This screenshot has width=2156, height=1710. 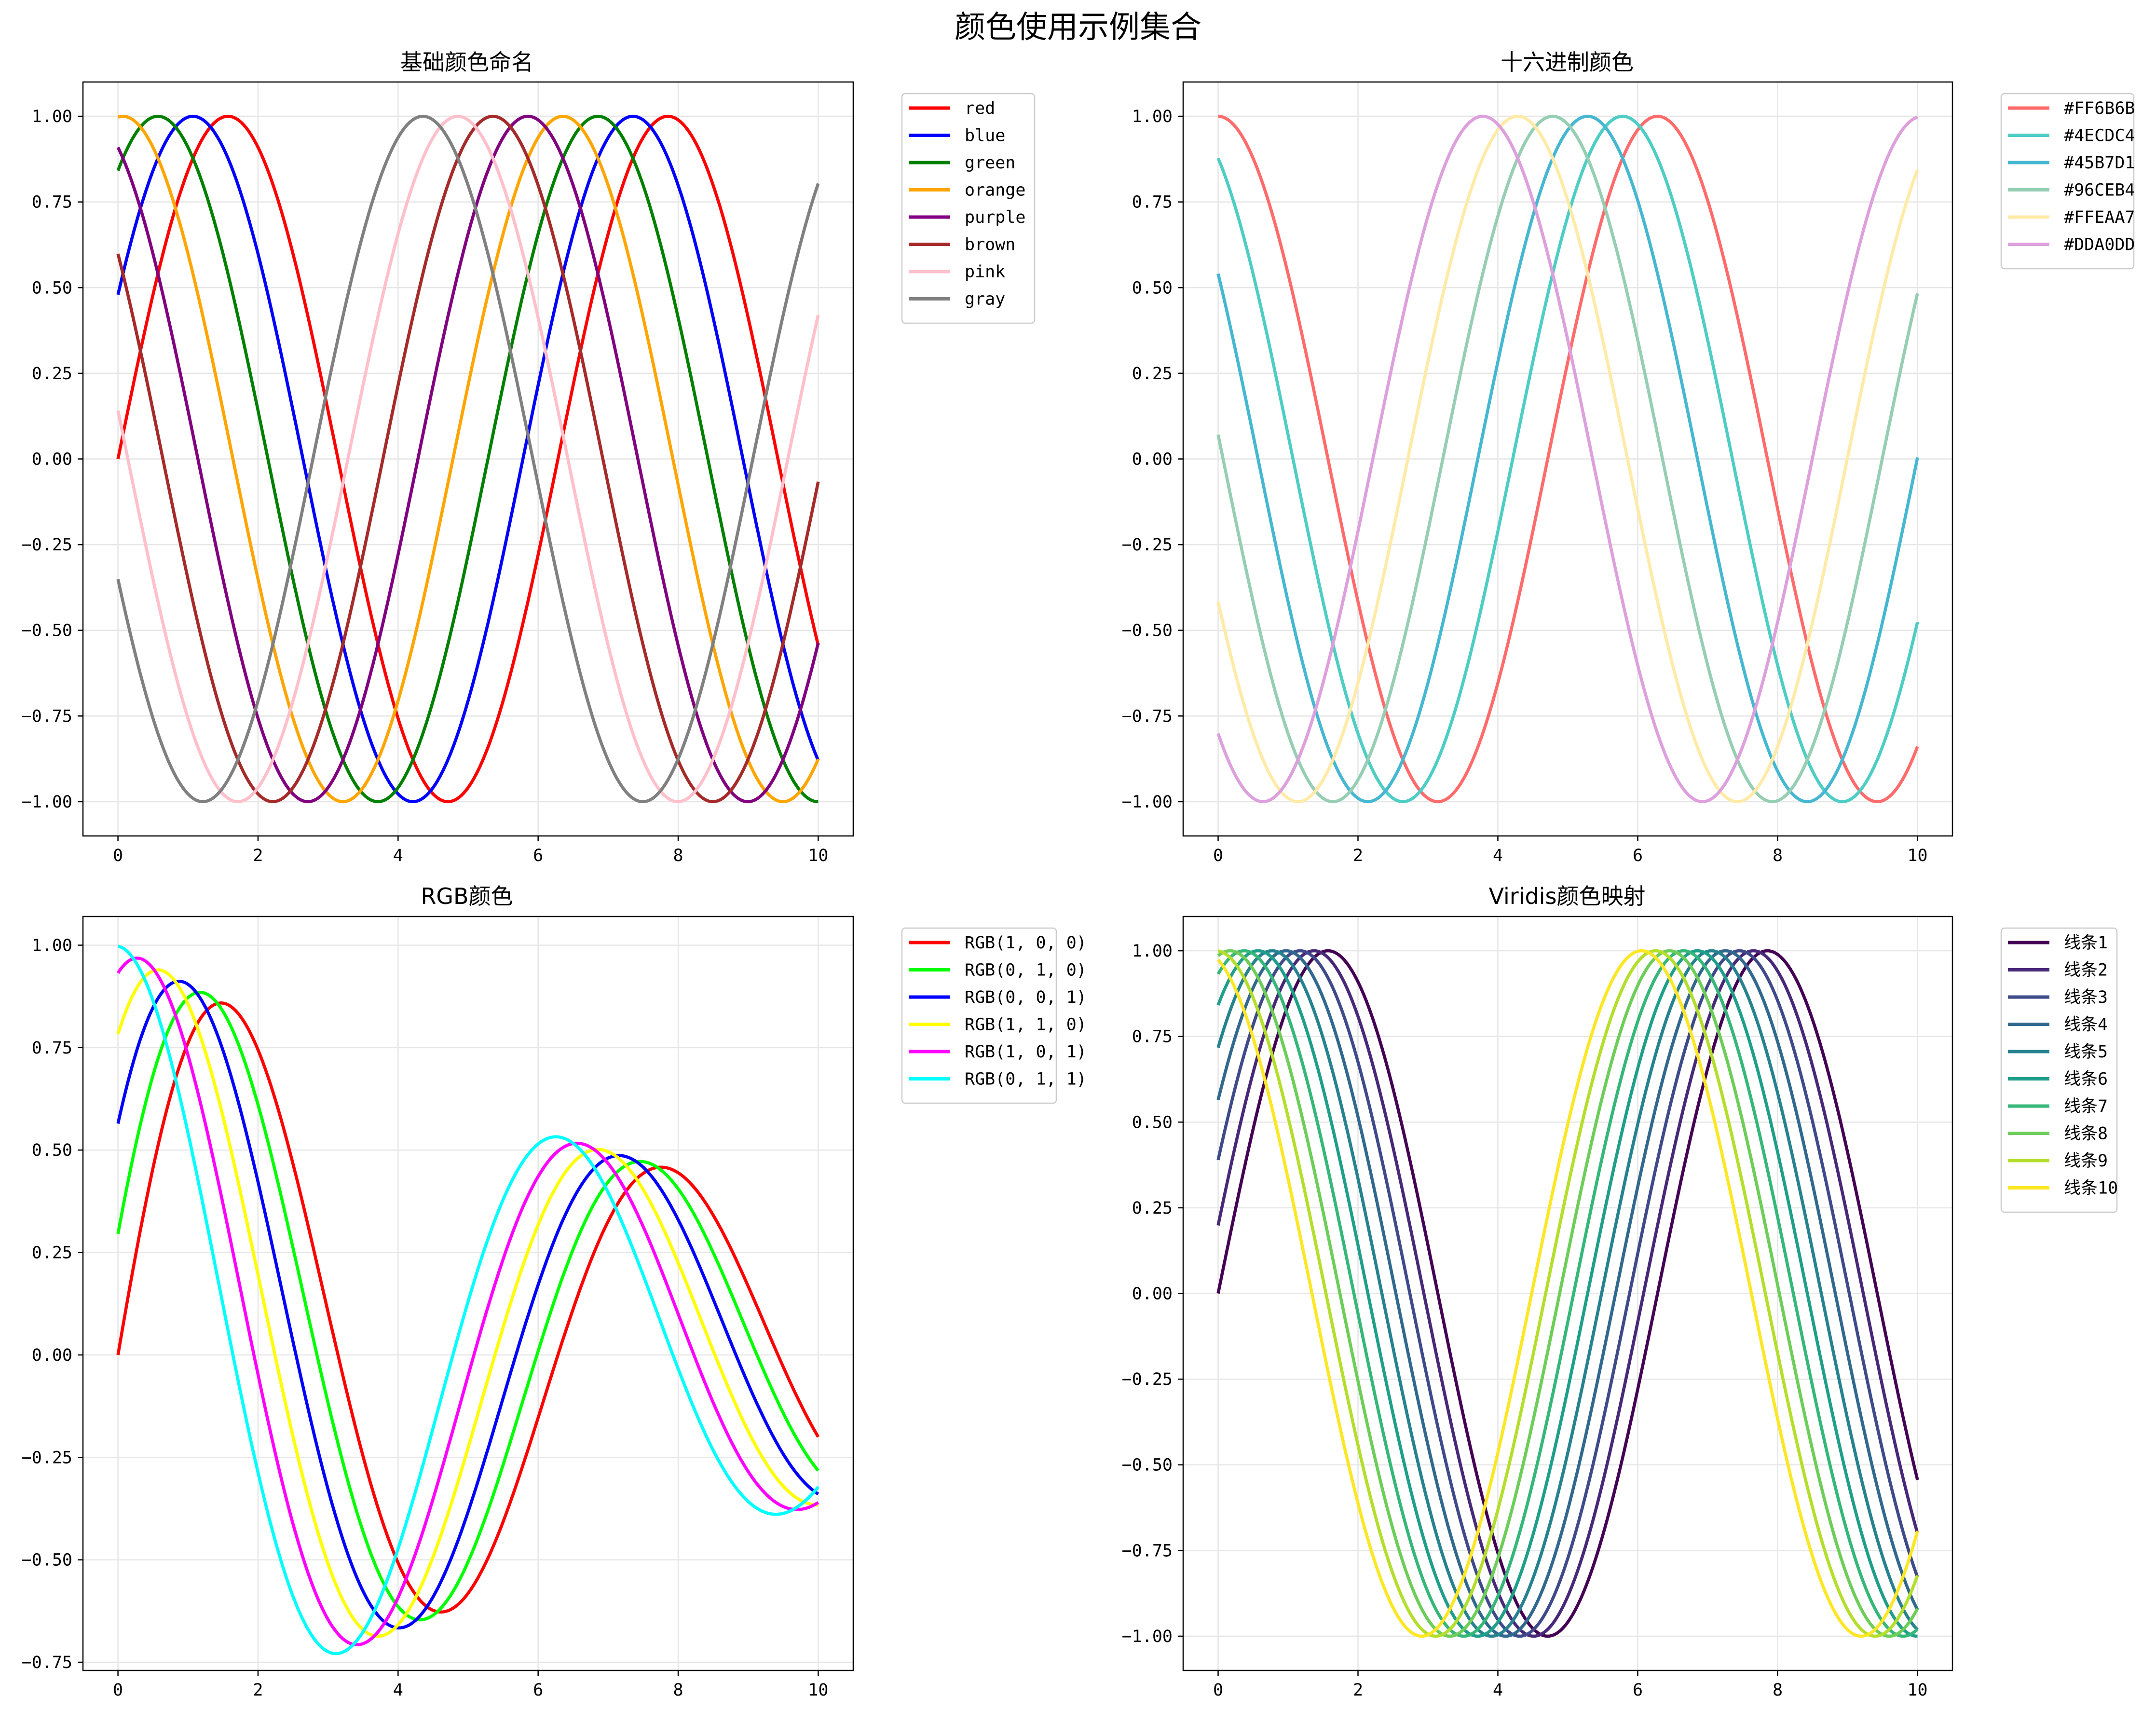 I want to click on legend-label: RGB(1, 1, 0), so click(x=1026, y=1025).